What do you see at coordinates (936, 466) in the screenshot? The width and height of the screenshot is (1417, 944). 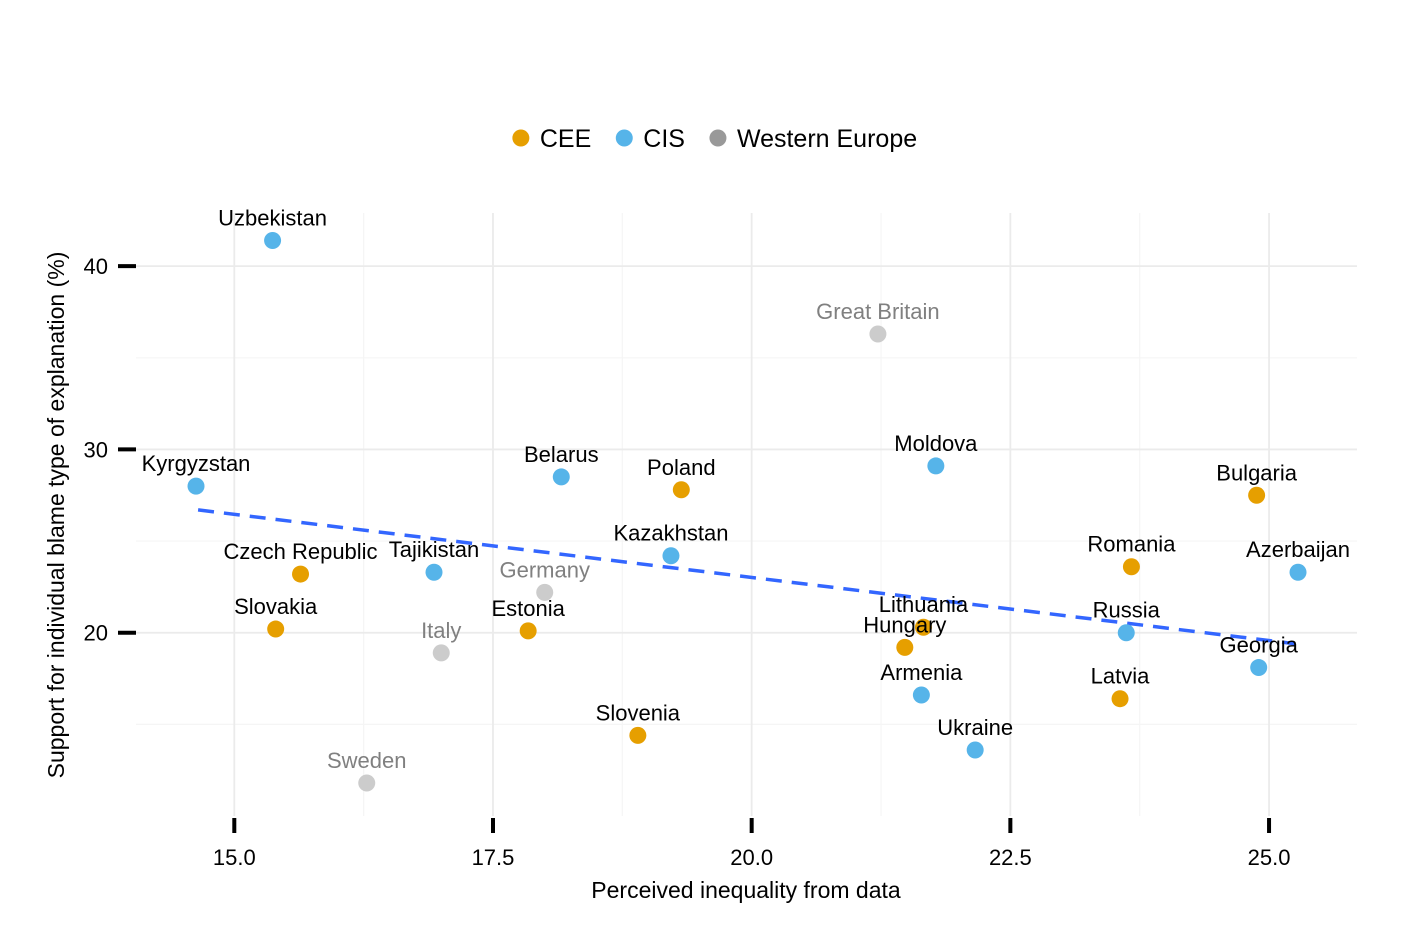 I see `point-moldova` at bounding box center [936, 466].